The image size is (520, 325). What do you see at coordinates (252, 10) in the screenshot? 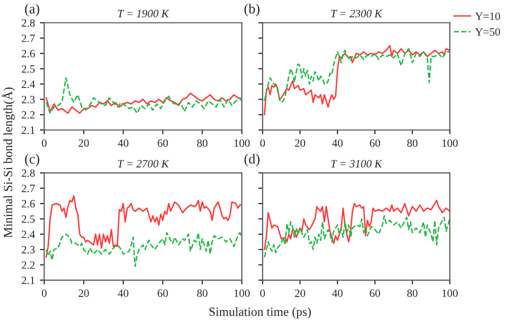
I see `text: (b)` at bounding box center [252, 10].